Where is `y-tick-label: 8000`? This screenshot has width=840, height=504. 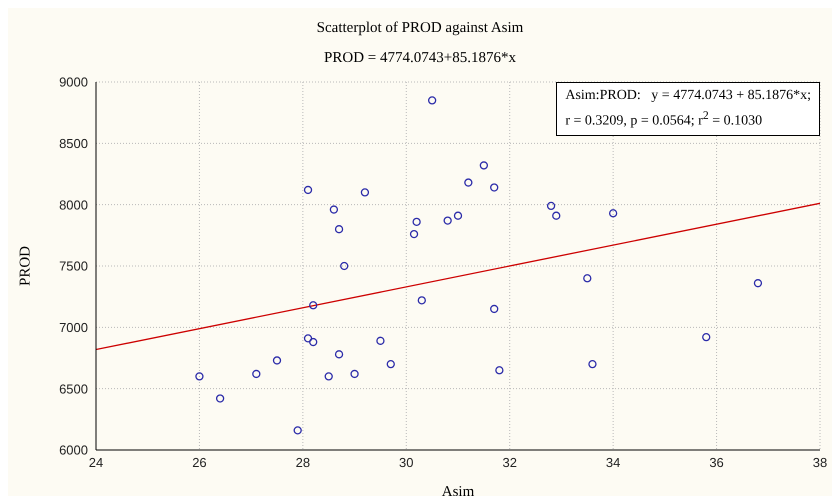 y-tick-label: 8000 is located at coordinates (73, 204).